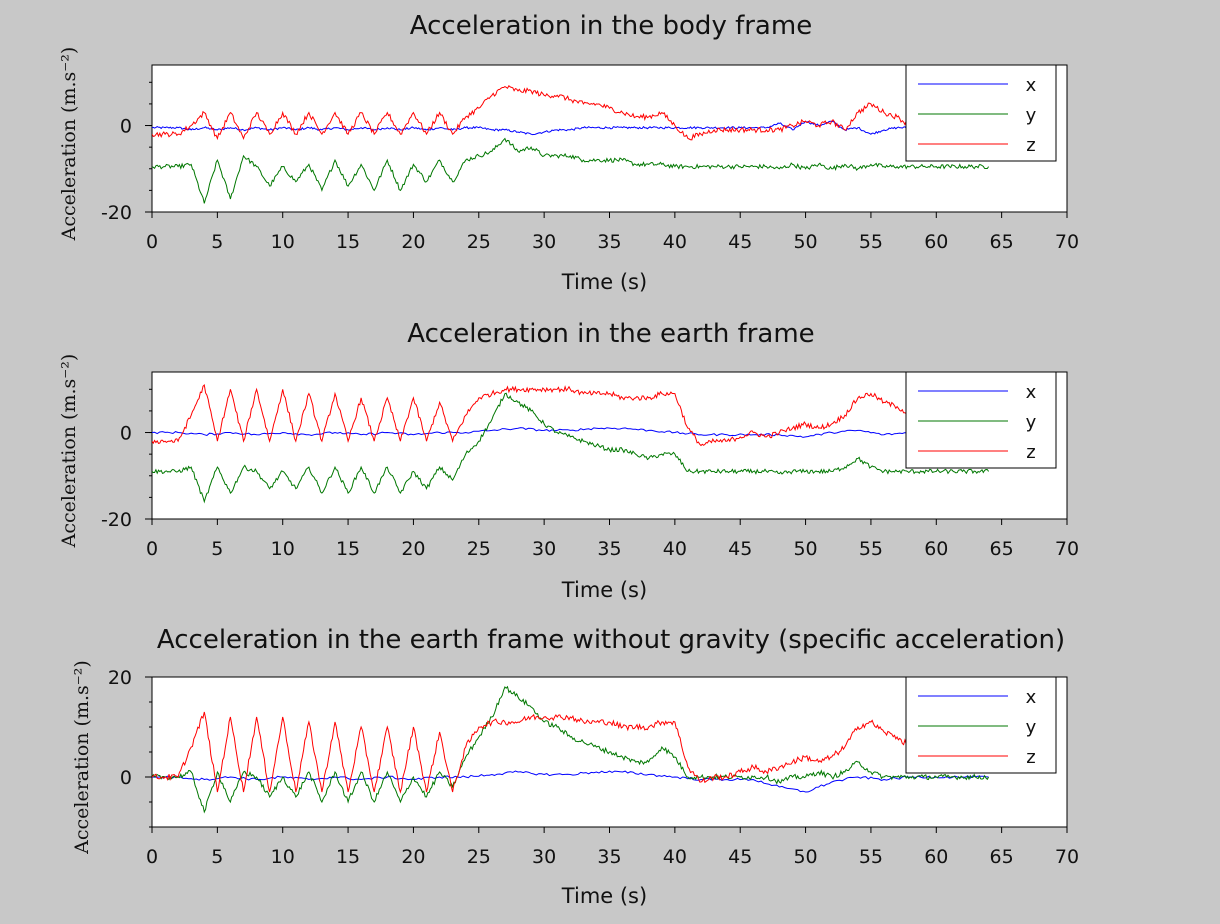 Image resolution: width=1220 pixels, height=924 pixels. What do you see at coordinates (611, 26) in the screenshot?
I see `chart-title: Acceleration in the body frame` at bounding box center [611, 26].